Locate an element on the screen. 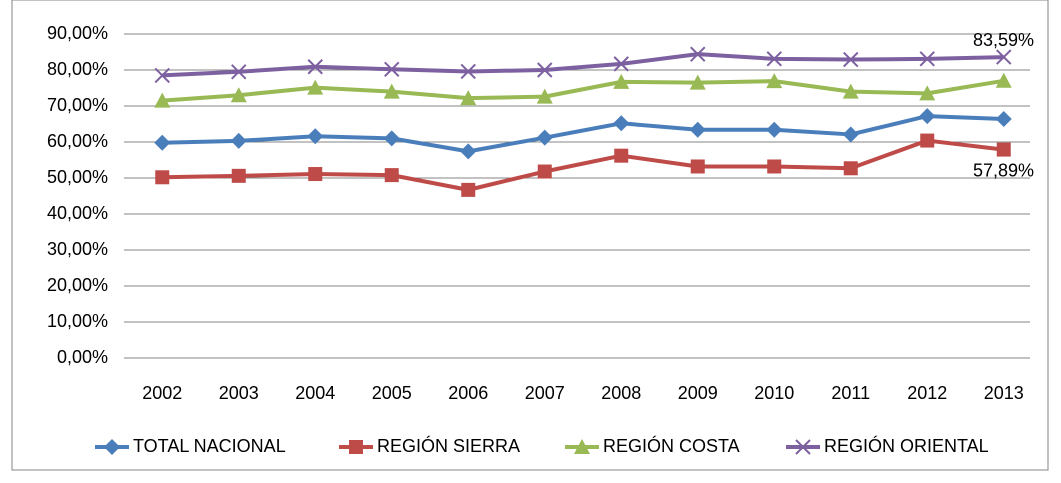 Image resolution: width=1061 pixels, height=483 pixels. x-tick-label: 2002 is located at coordinates (162, 393).